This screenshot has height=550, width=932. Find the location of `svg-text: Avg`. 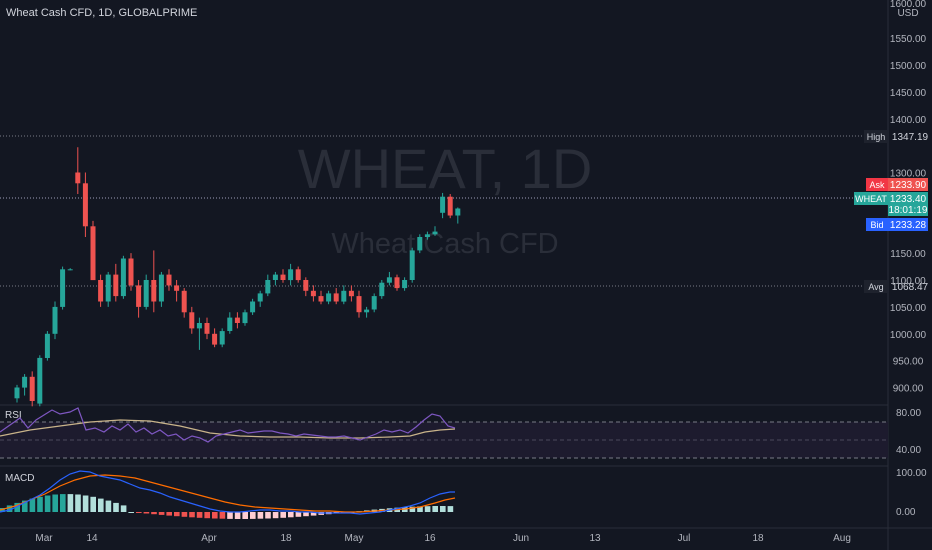

svg-text: Avg is located at coordinates (875, 287).